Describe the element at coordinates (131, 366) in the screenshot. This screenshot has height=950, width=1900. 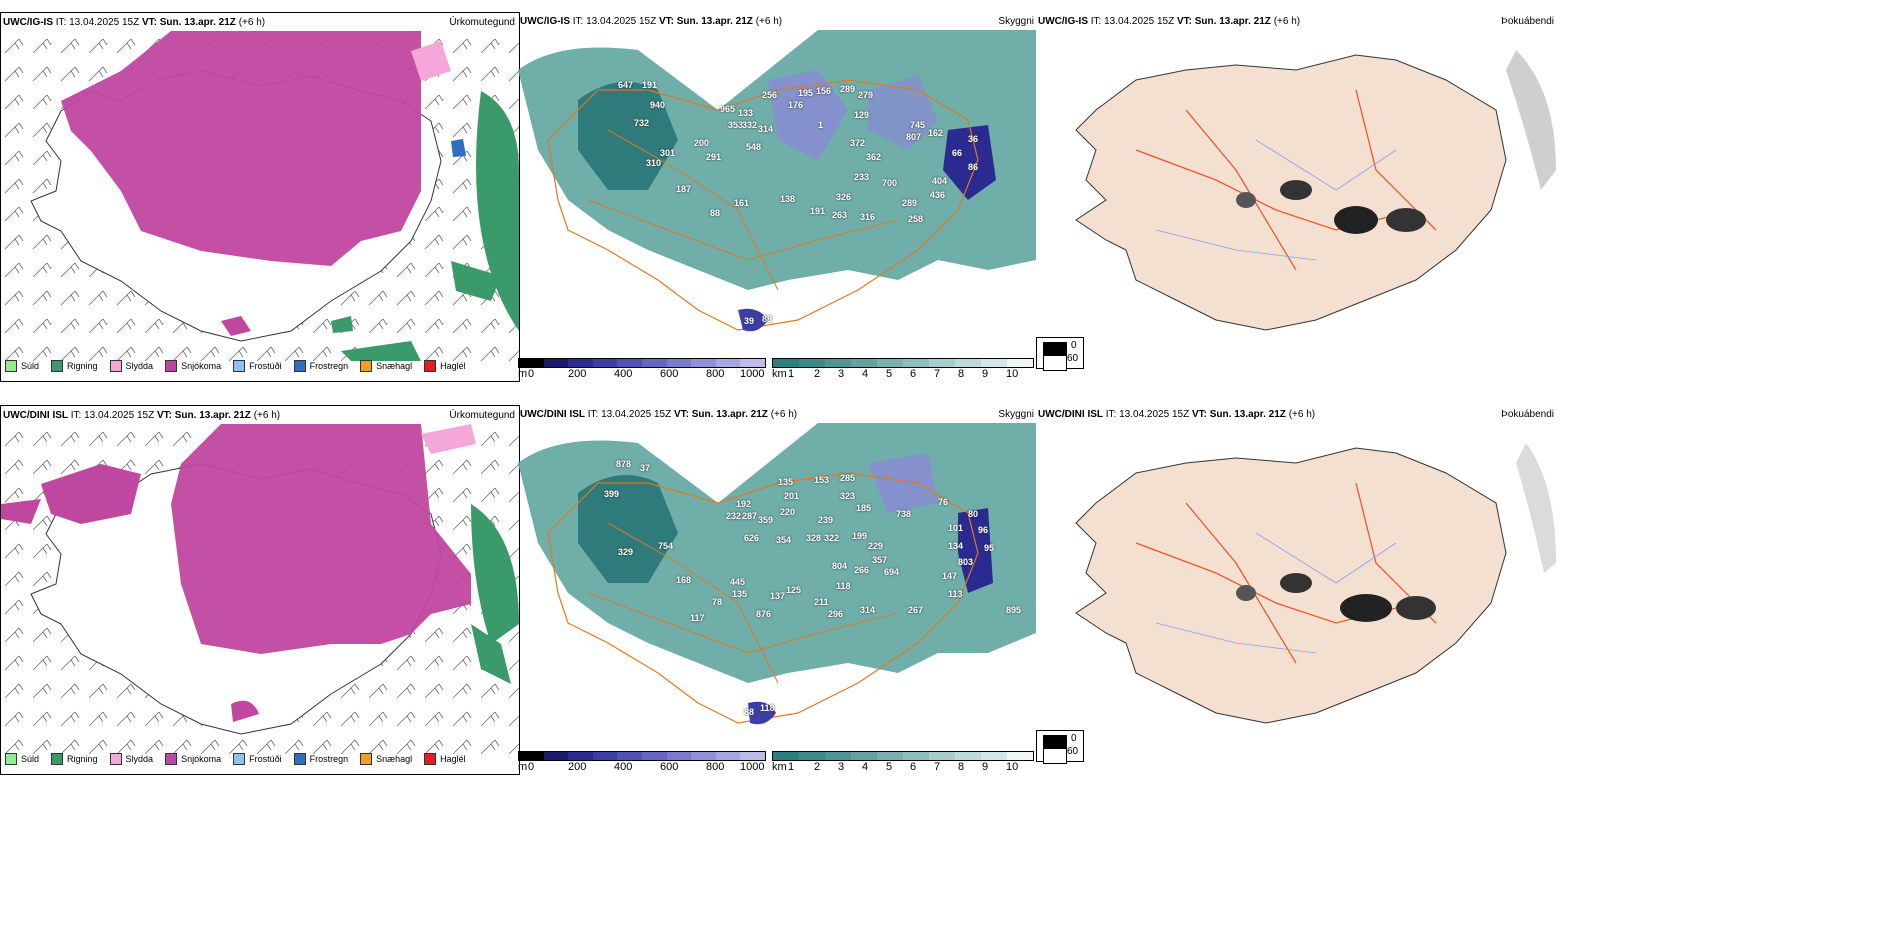
I see `legend-item: Slydda` at that location.